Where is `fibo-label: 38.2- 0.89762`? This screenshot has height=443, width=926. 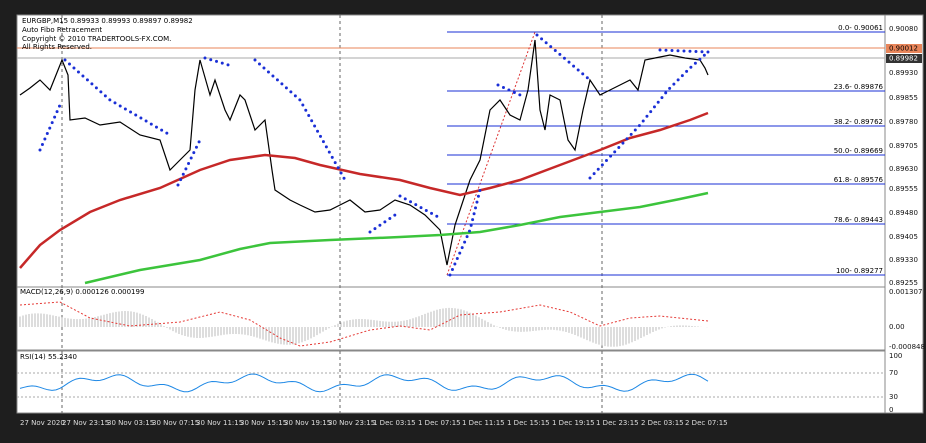
fibo-label: 38.2- 0.89762 is located at coordinates (858, 122).